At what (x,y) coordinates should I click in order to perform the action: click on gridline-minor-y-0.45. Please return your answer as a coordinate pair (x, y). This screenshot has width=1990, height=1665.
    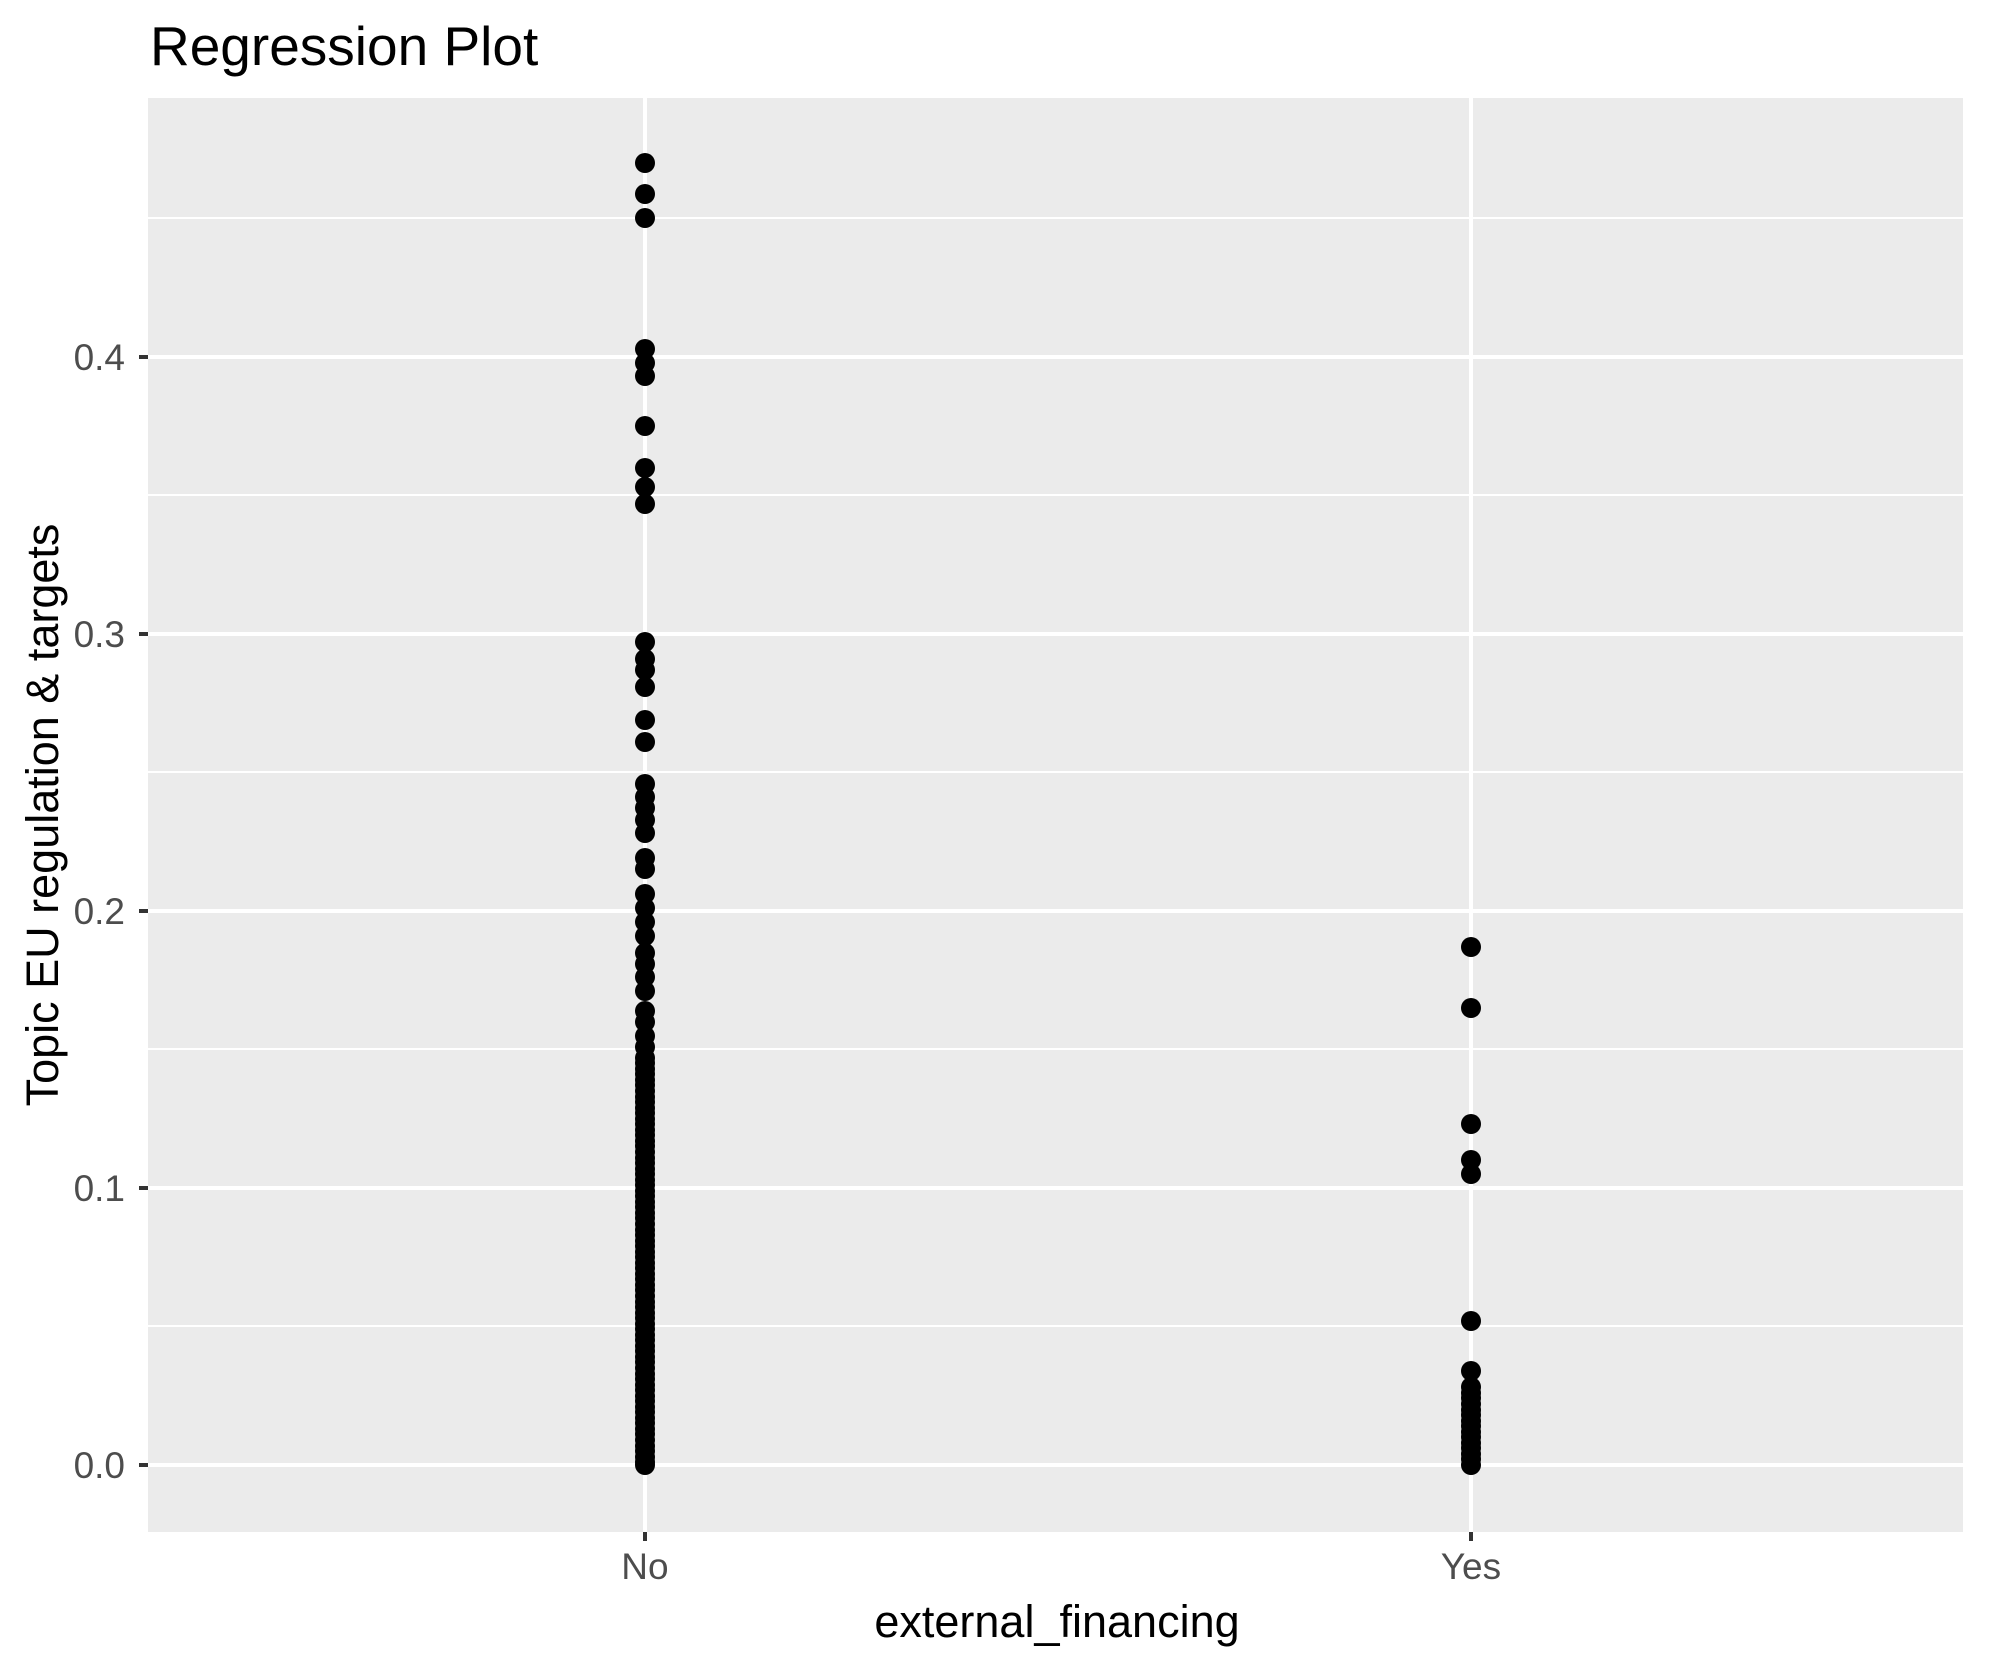
    Looking at the image, I should click on (1055, 218).